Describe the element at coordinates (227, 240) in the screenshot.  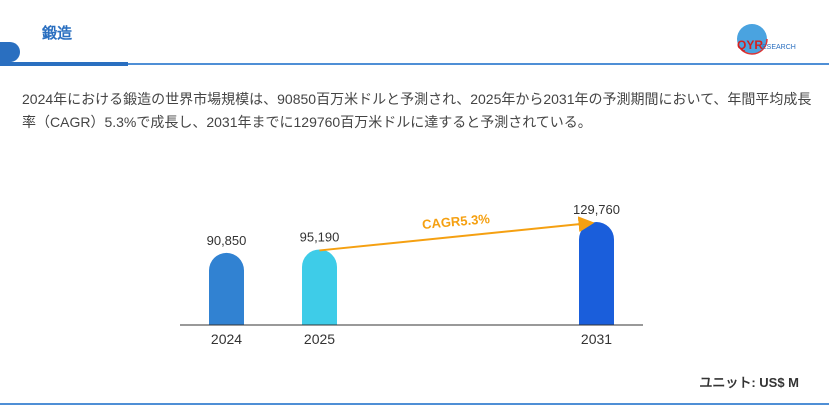
I see `value-label-2024: 90,850` at that location.